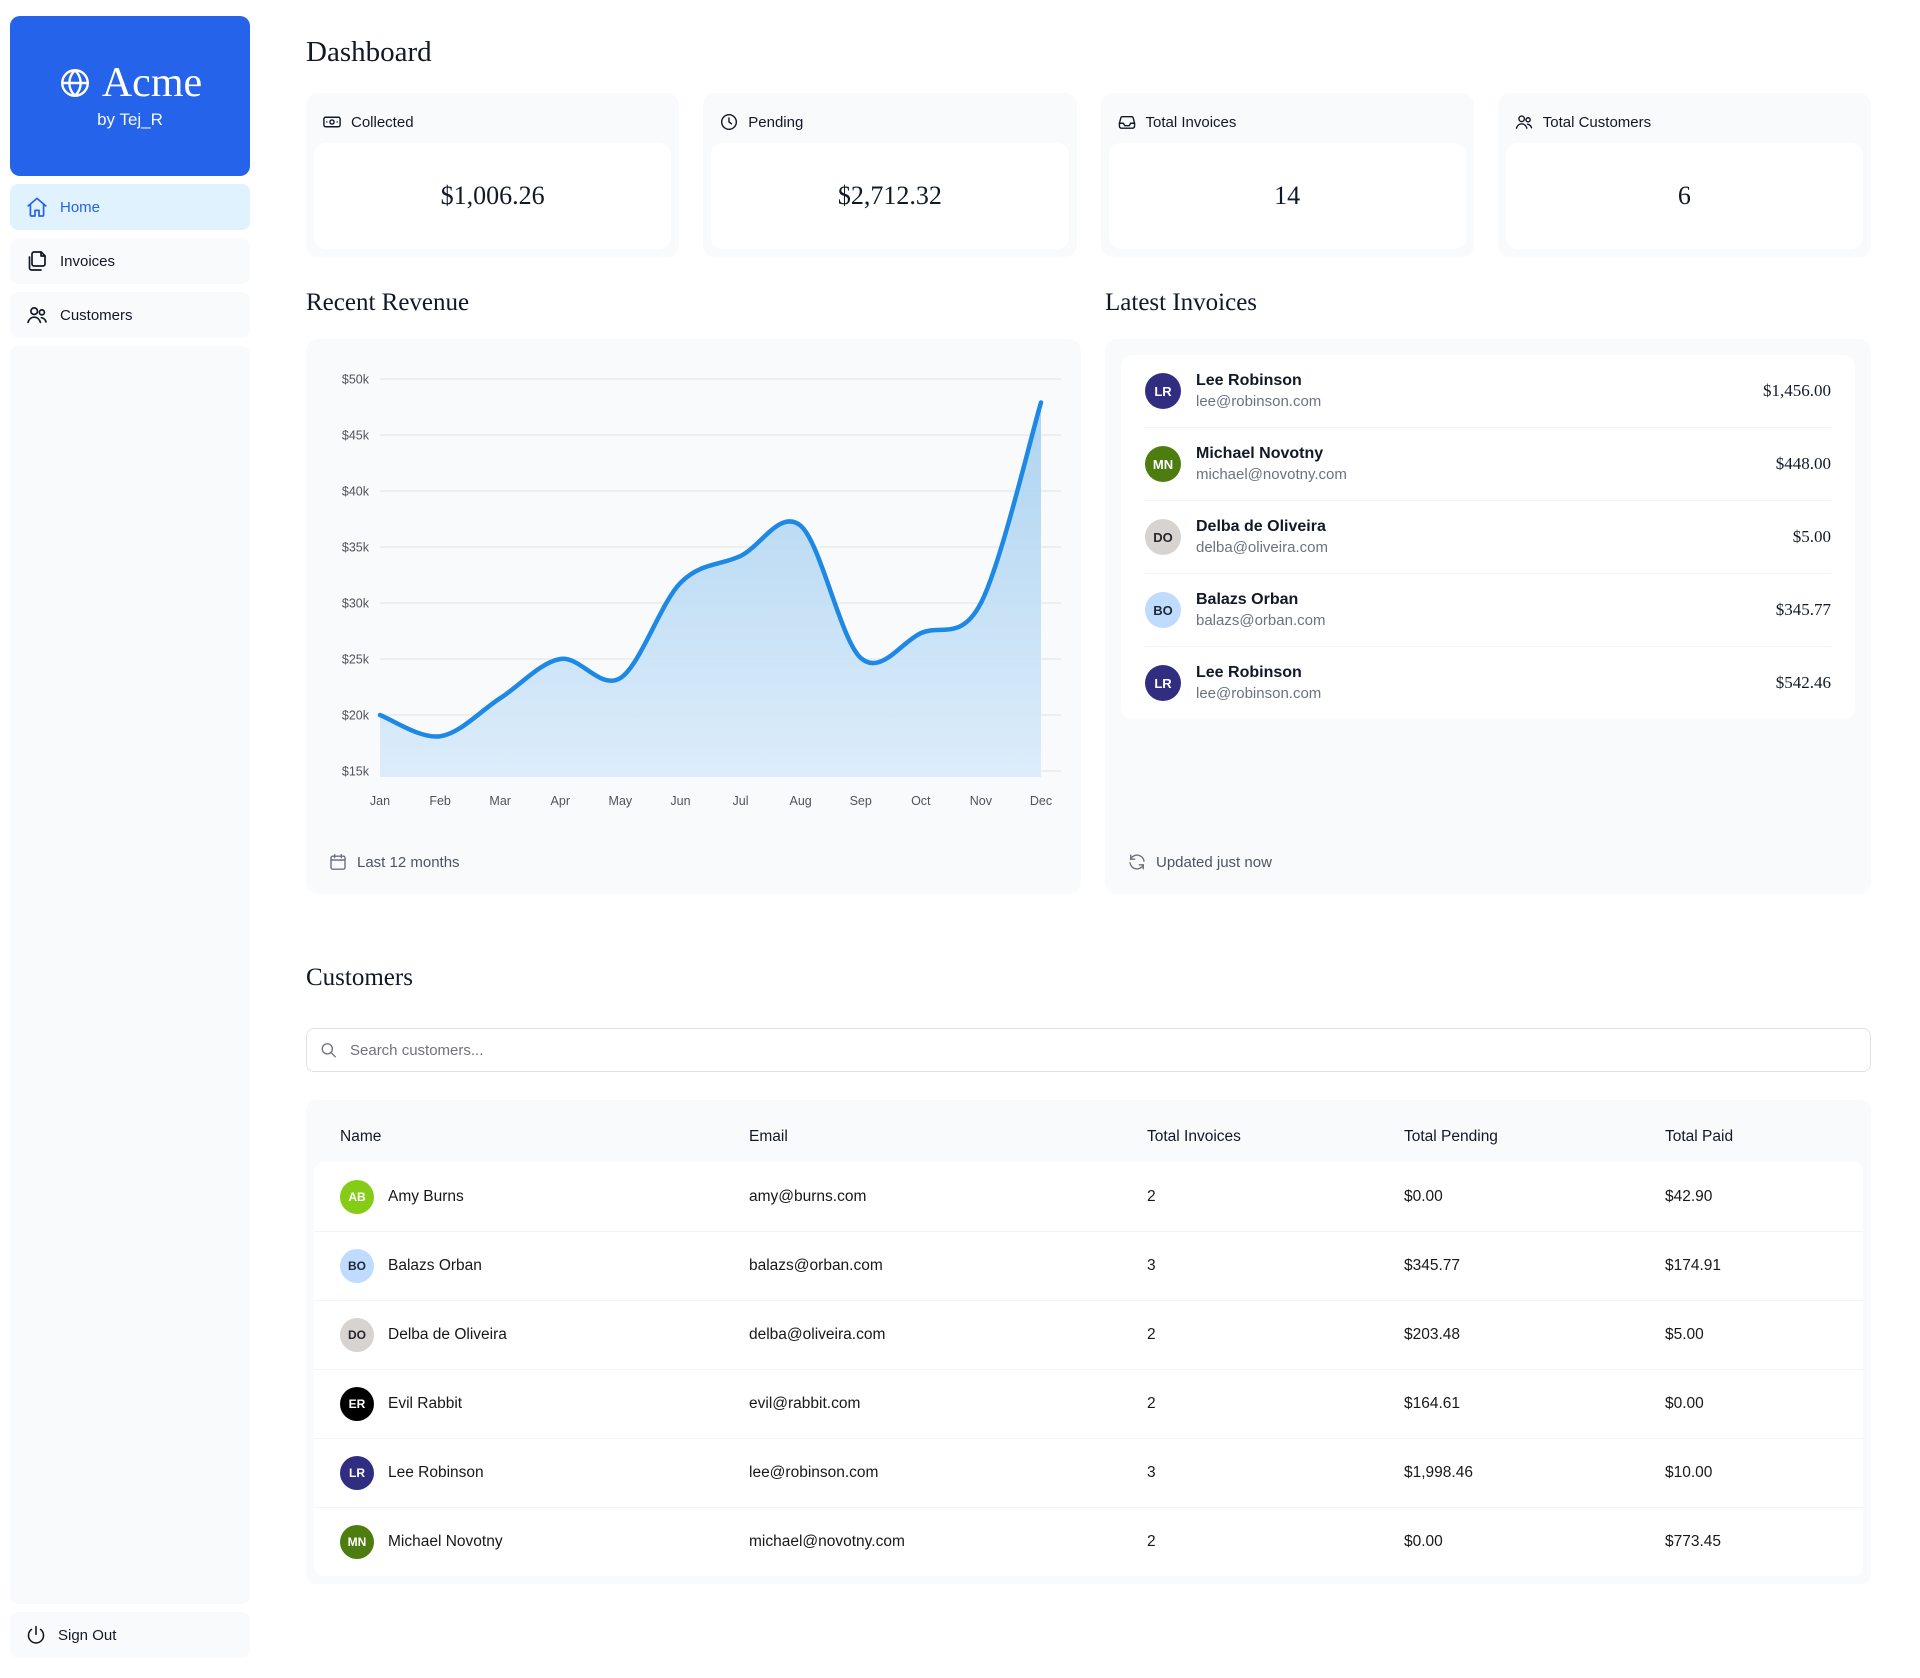 The width and height of the screenshot is (1920, 1678). Describe the element at coordinates (37, 207) in the screenshot. I see `home-icon` at that location.